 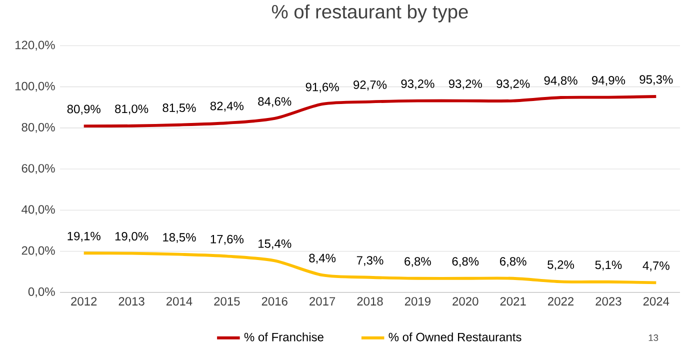 What do you see at coordinates (370, 301) in the screenshot?
I see `x-tick-label: 2018` at bounding box center [370, 301].